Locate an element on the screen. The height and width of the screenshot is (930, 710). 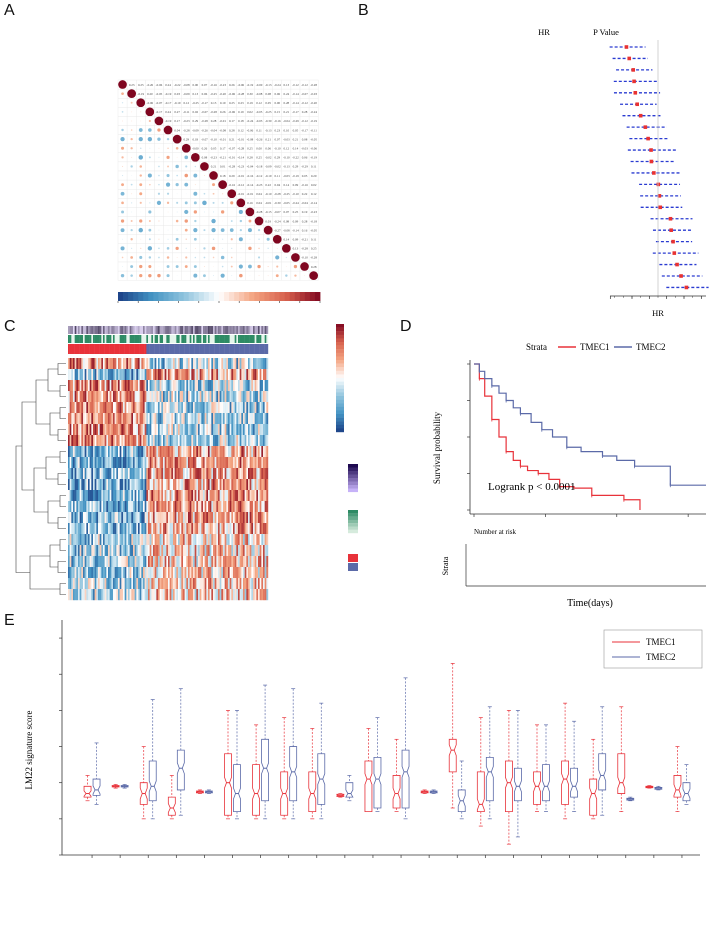
legend-status-segment is located at coordinates (353, 515).